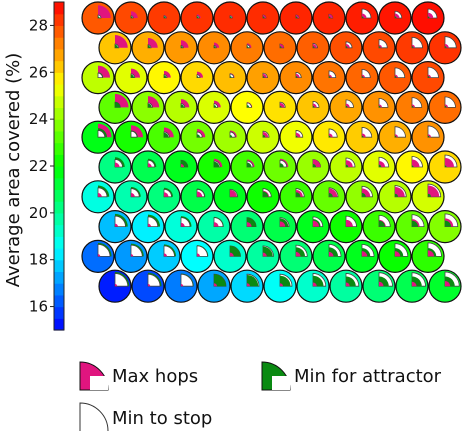 The height and width of the screenshot is (436, 474). Describe the element at coordinates (281, 383) in the screenshot. I see `legend-swatch-cutout` at that location.